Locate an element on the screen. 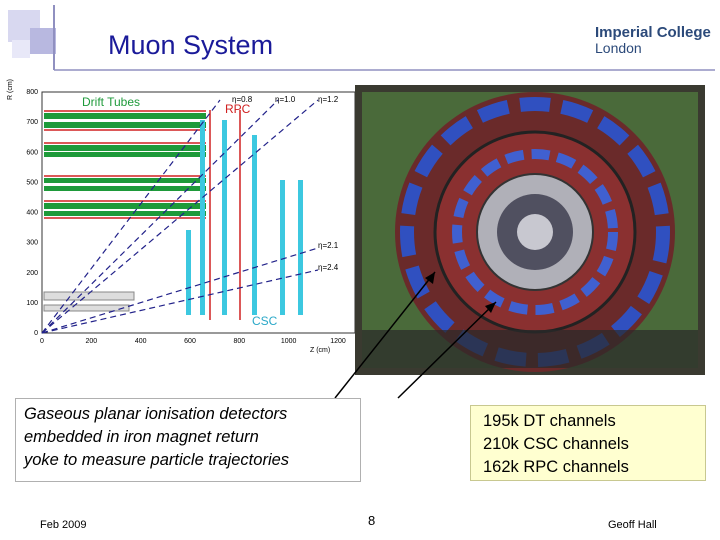  r-tick-label: 500 is located at coordinates (32, 182).